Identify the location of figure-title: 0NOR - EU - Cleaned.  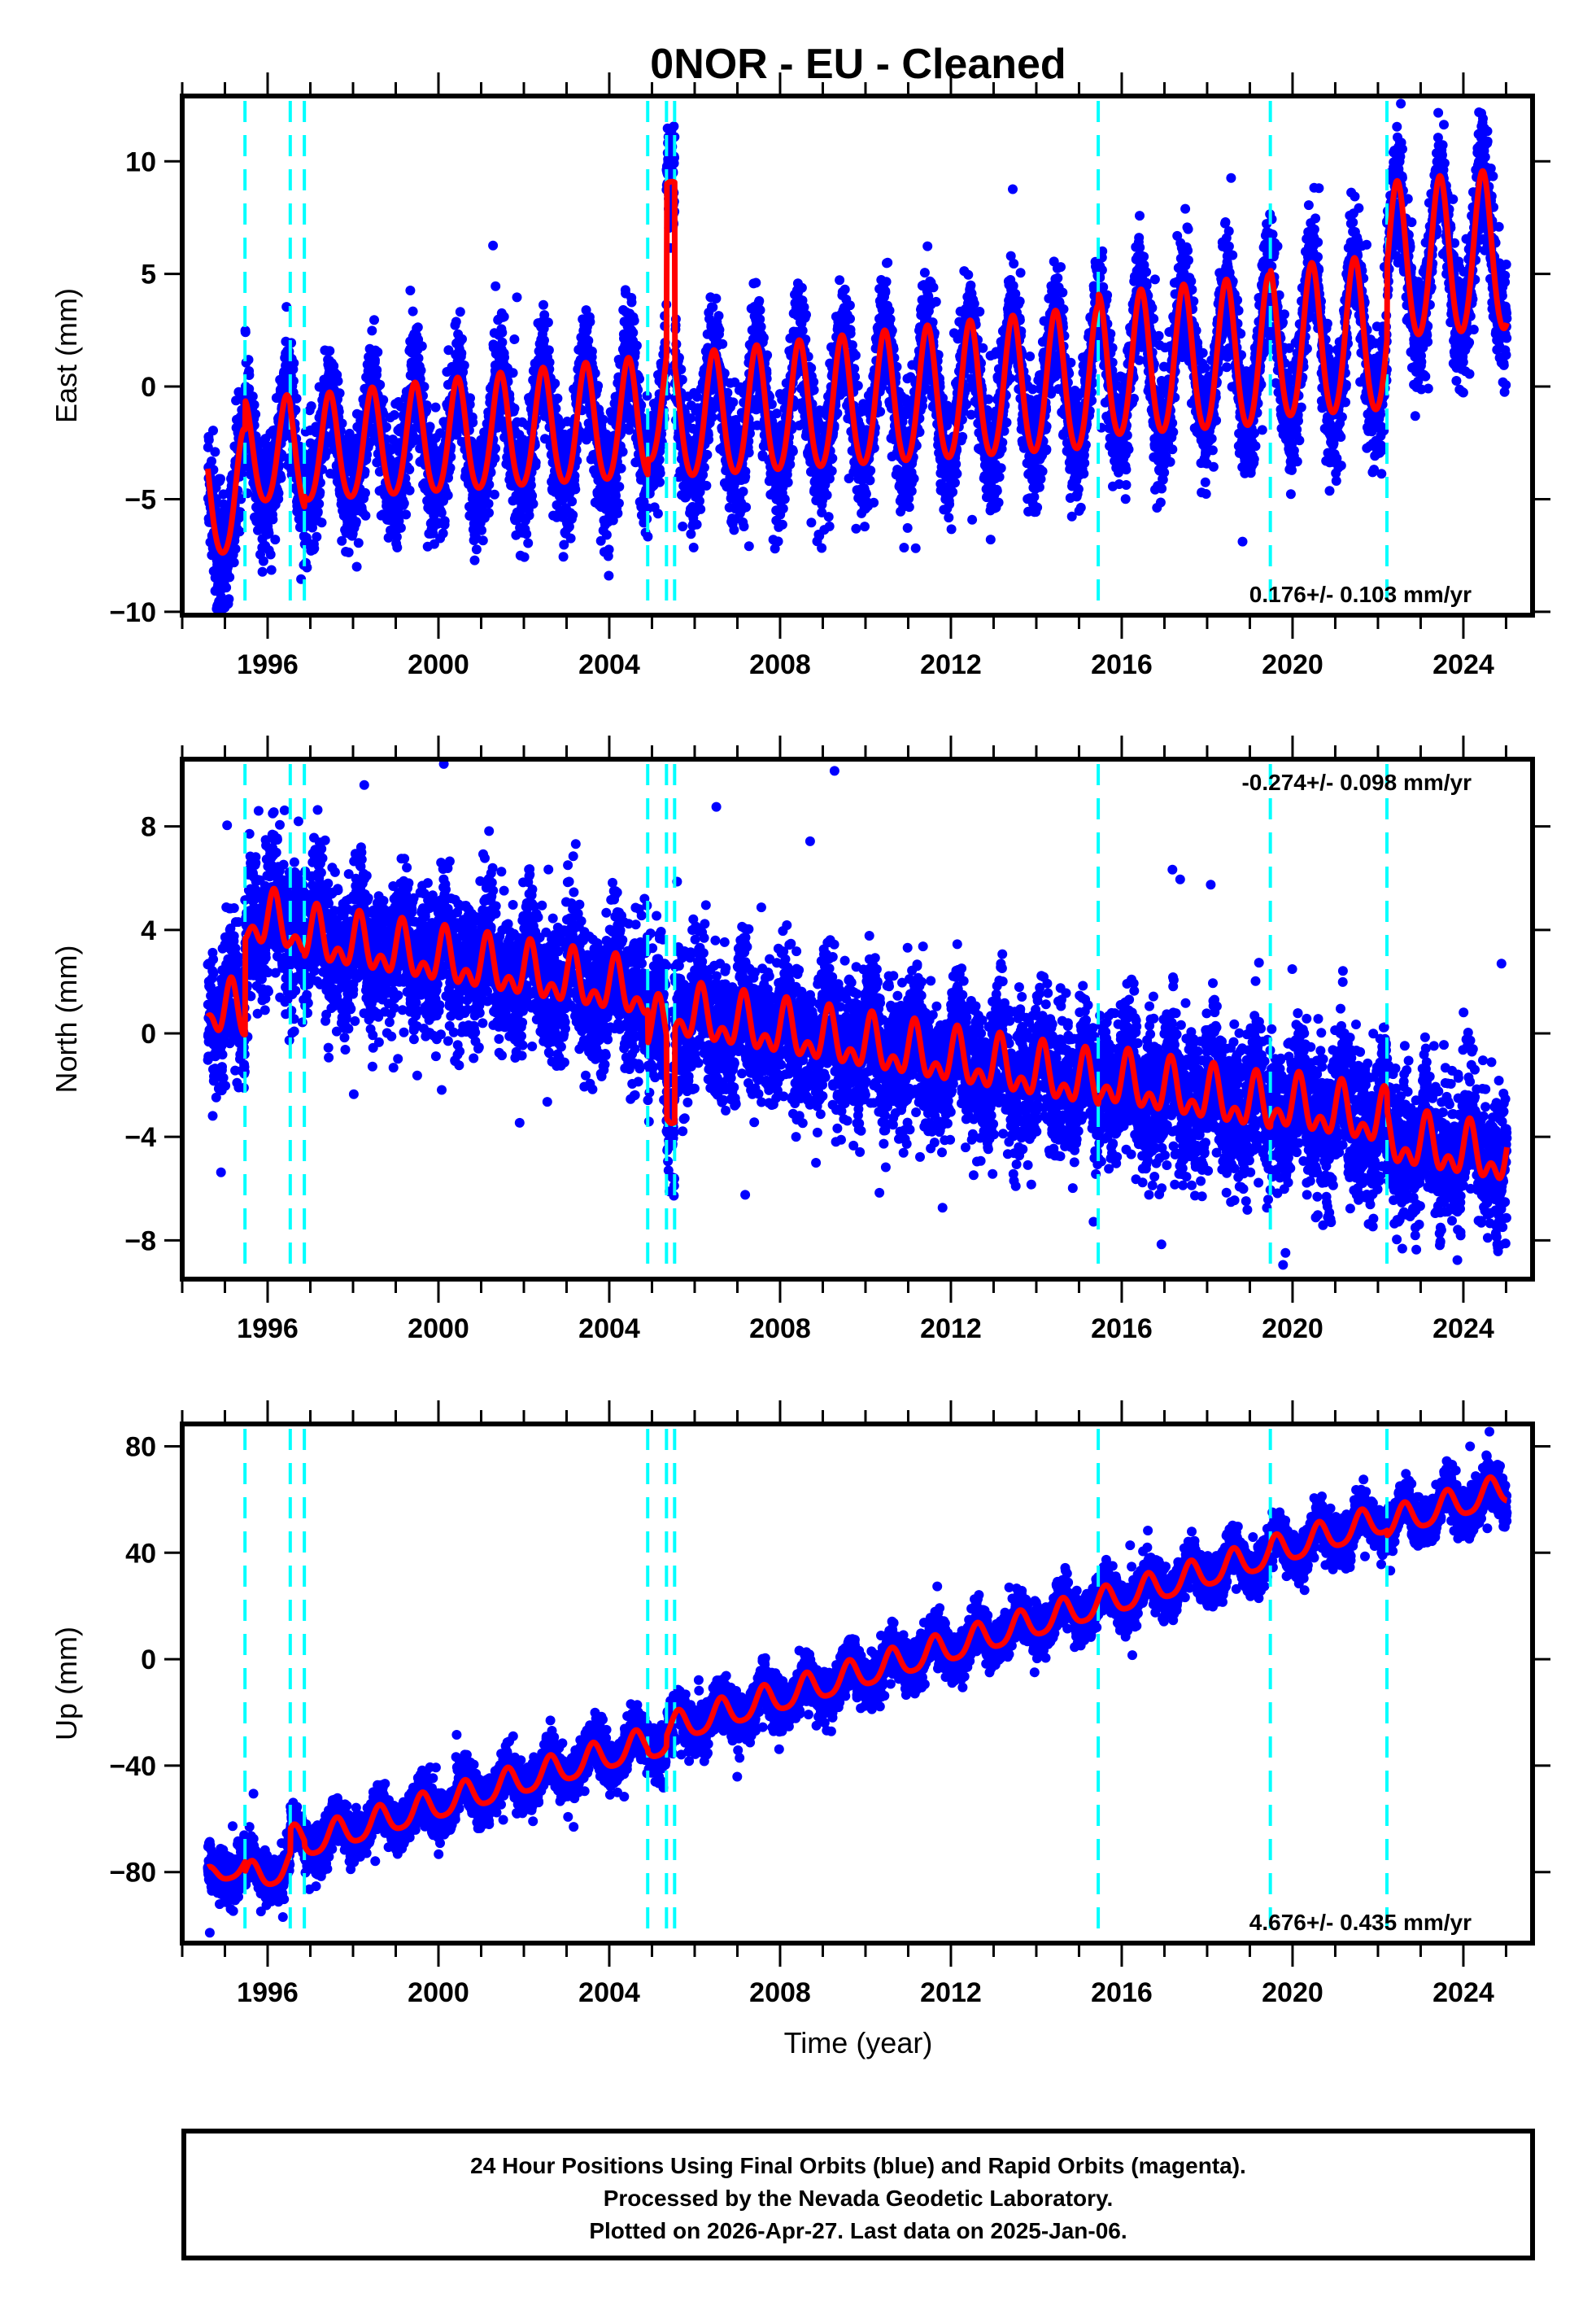
(858, 64).